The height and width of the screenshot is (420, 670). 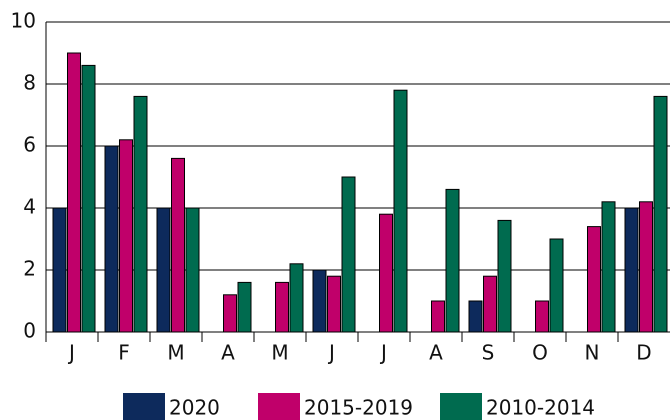 I want to click on x-tick-label: N, so click(x=592, y=353).